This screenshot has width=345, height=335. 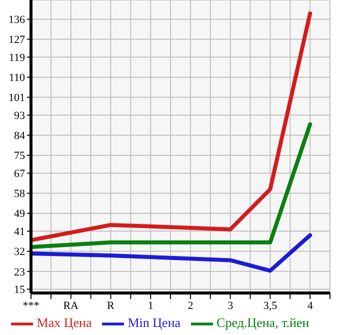 I want to click on y-tick-label: 75, so click(x=20, y=156).